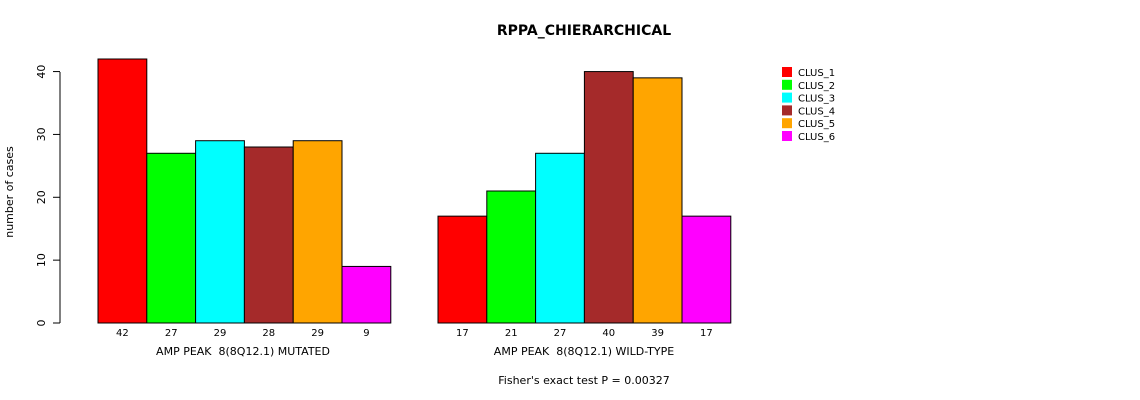 This screenshot has width=1140, height=400. Describe the element at coordinates (414, 333) in the screenshot. I see `bar-value-labels: 42 27 29 28 29 9 17 21 27 40 39 17` at that location.